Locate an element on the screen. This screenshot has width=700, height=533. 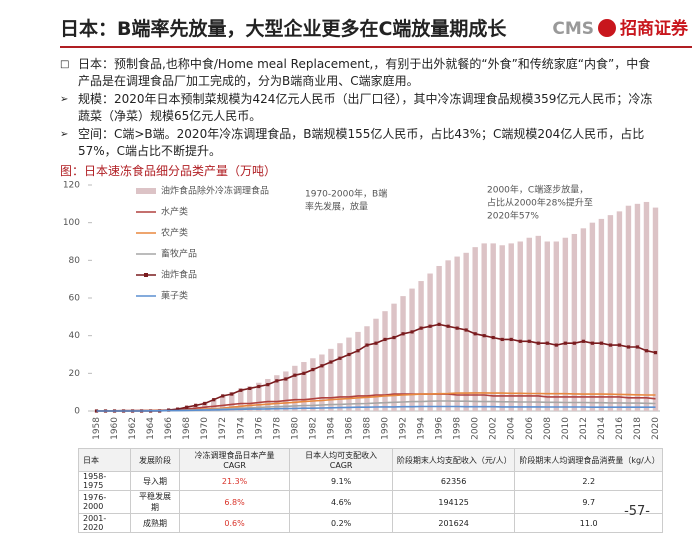
legend-label: 畜牧产品 is located at coordinates (179, 254).